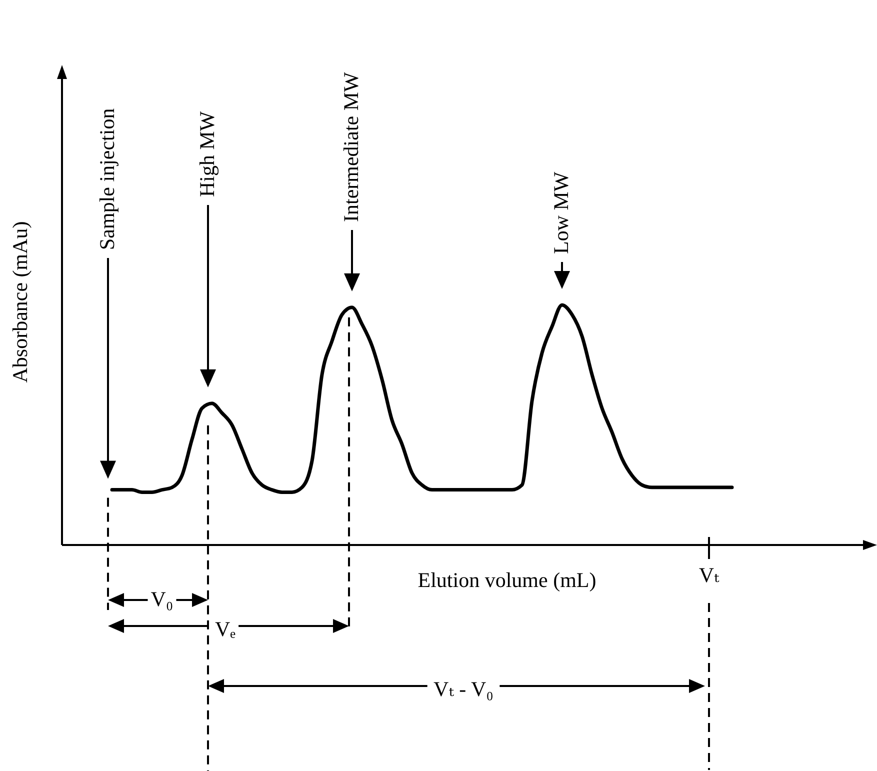 The width and height of the screenshot is (877, 771). Describe the element at coordinates (561, 213) in the screenshot. I see `text: Low MW` at that location.